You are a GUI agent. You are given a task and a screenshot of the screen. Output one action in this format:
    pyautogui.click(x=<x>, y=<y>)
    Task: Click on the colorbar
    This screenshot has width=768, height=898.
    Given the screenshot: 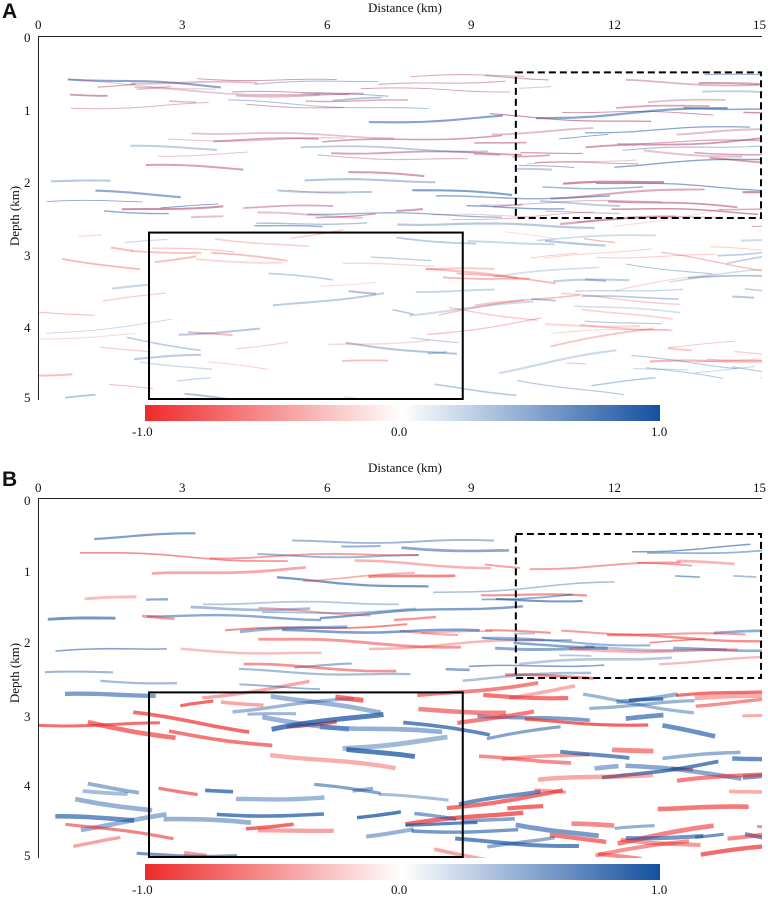 What is the action you would take?
    pyautogui.click(x=402, y=413)
    